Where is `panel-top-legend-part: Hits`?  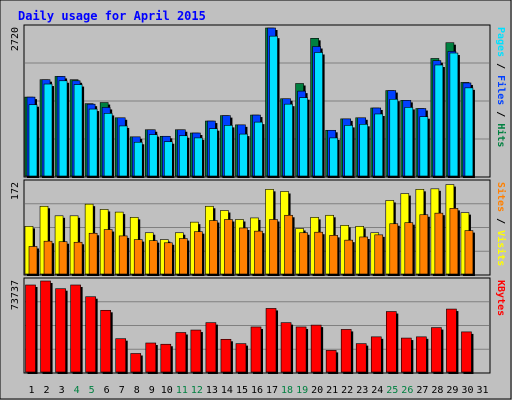 panel-top-legend-part: Hits is located at coordinates (501, 135).